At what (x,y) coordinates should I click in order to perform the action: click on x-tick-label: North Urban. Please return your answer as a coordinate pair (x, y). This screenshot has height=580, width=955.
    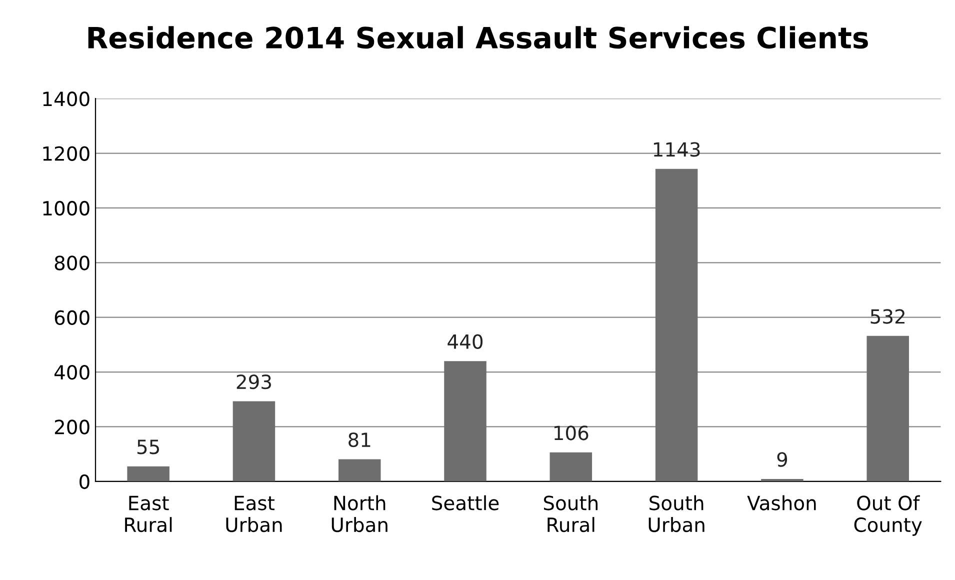
    Looking at the image, I should click on (360, 513).